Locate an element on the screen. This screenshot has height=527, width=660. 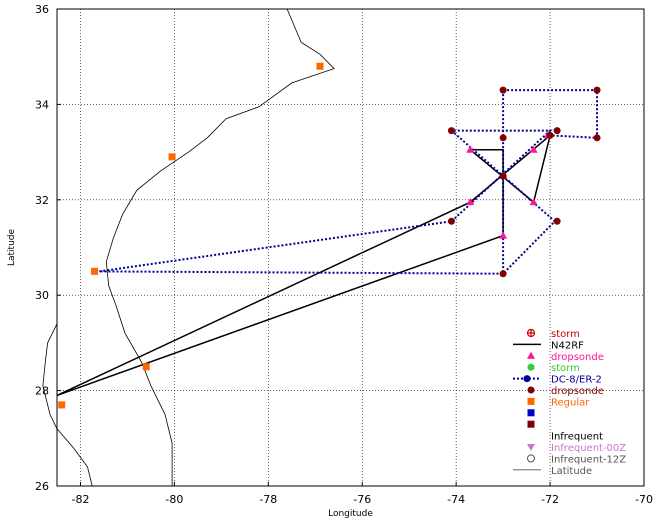
y-tick-label: 34 is located at coordinates (42, 104).